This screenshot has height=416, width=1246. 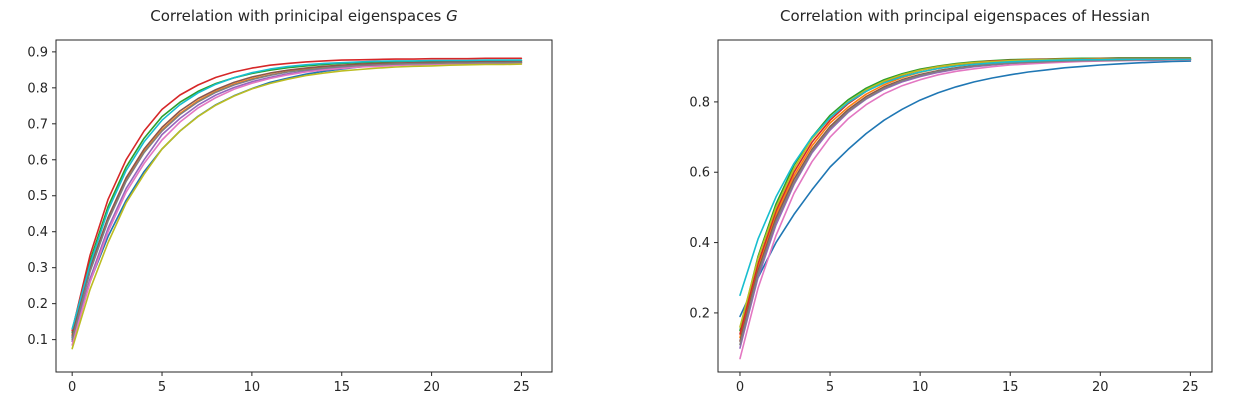 What do you see at coordinates (452, 16) in the screenshot?
I see `left-chart-title-math-symbol: G` at bounding box center [452, 16].